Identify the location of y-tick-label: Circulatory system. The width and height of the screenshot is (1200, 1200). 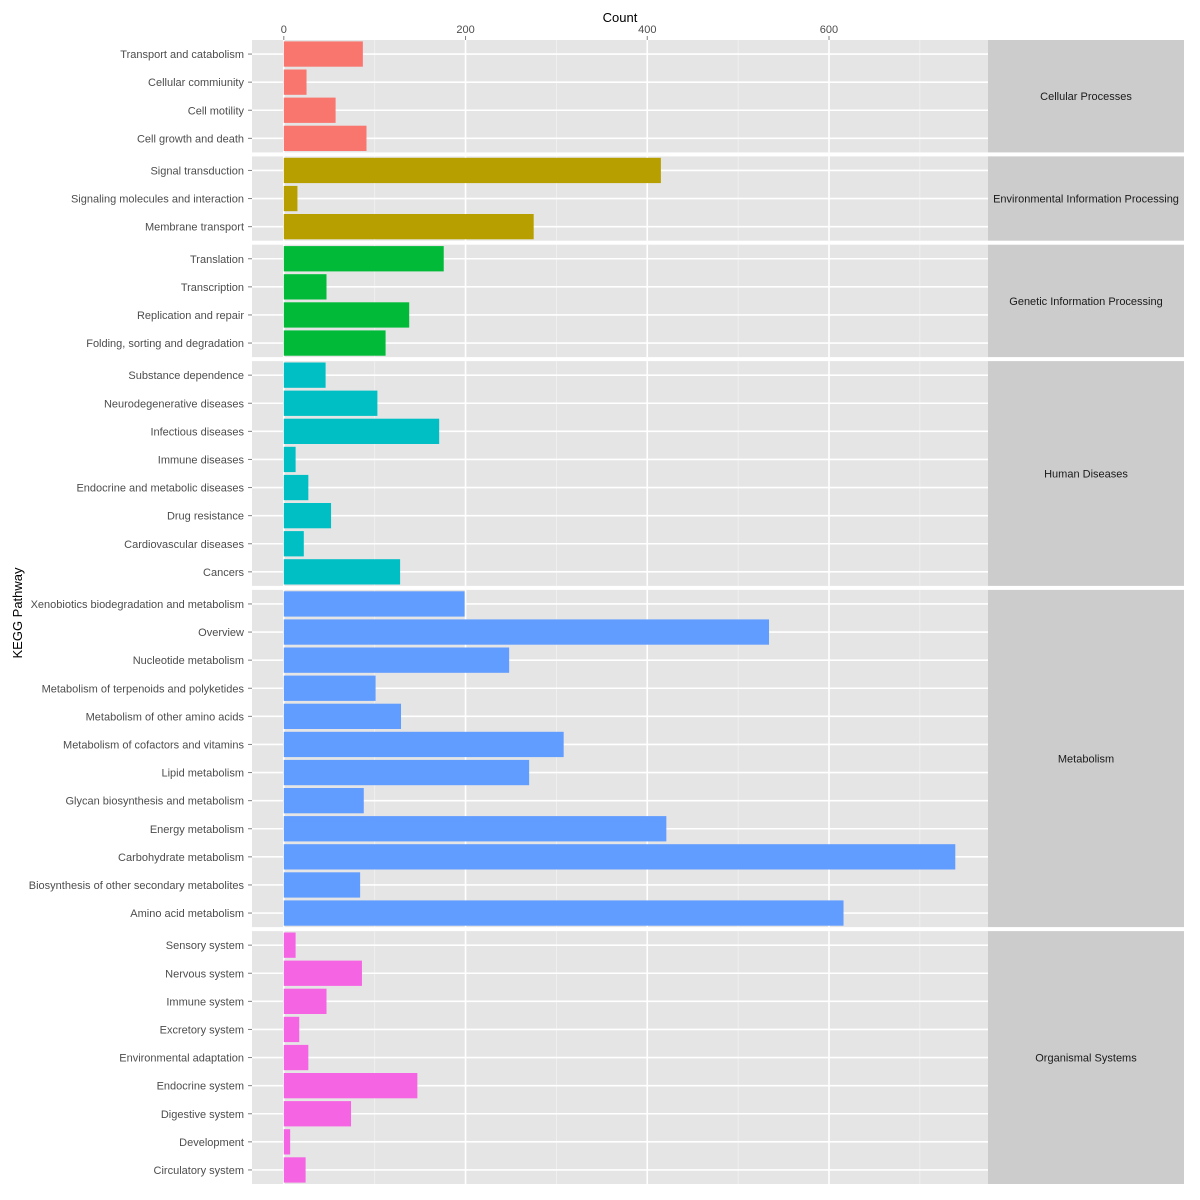
(199, 1171).